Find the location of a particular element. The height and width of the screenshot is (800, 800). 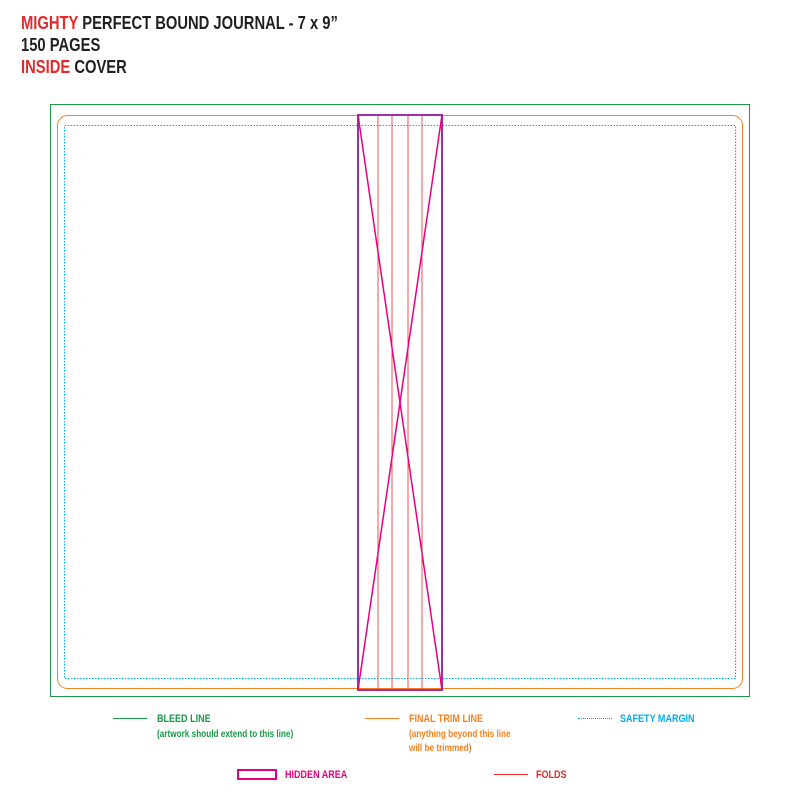

hidden-area-cross is located at coordinates (400, 402).